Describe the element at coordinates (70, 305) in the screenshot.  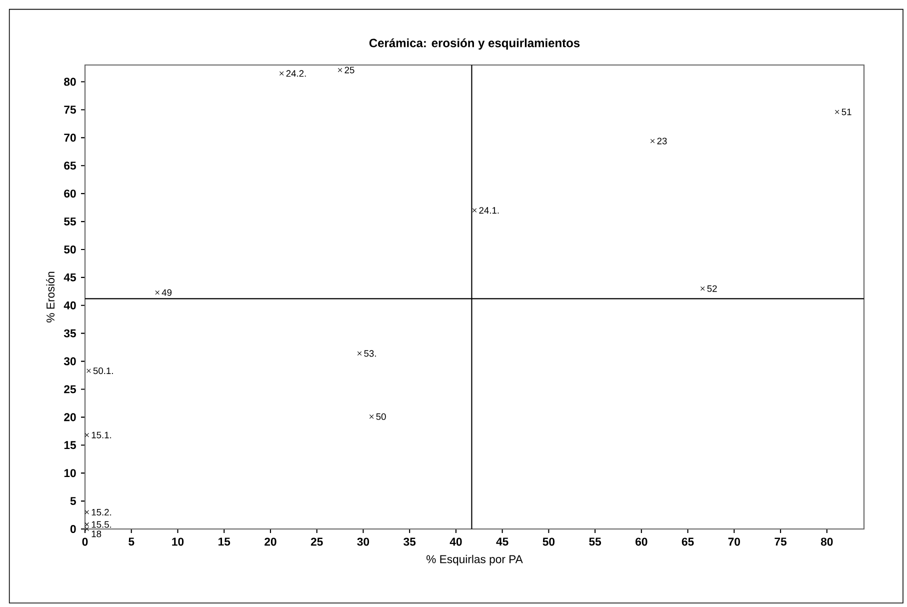
I see `y-tick-label: 40` at that location.